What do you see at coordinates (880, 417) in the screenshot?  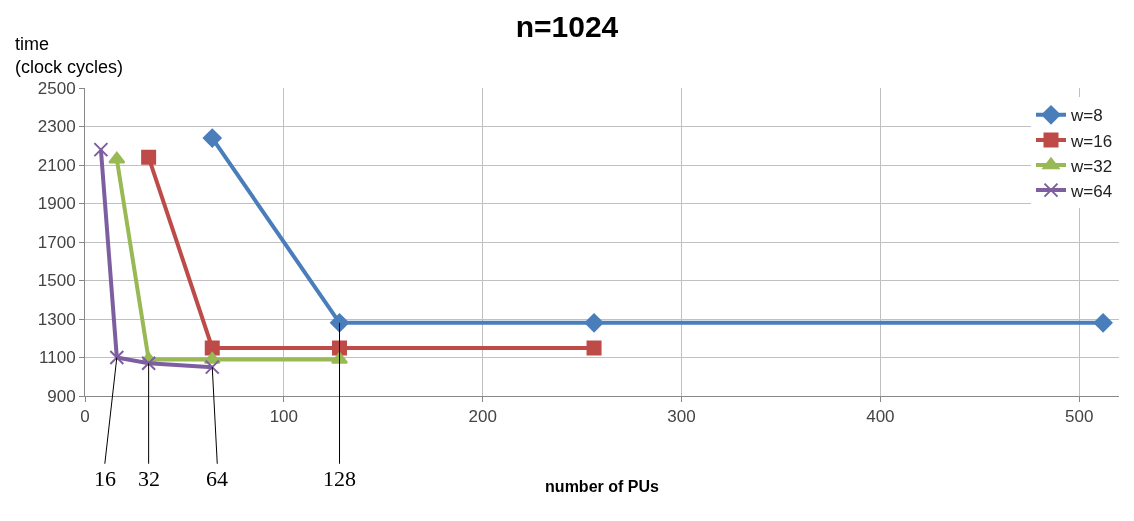 I see `x-tick-label: 400` at bounding box center [880, 417].